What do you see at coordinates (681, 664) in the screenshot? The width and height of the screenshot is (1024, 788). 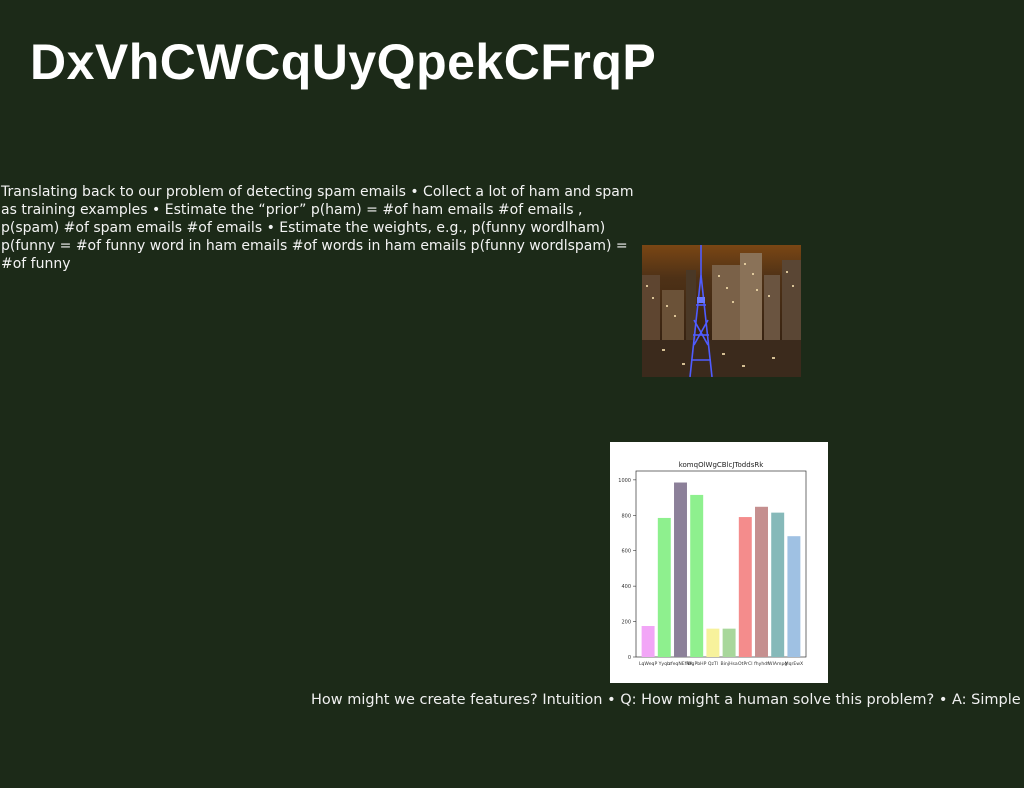 I see `x-tick-label: zfeqNEfRA` at bounding box center [681, 664].